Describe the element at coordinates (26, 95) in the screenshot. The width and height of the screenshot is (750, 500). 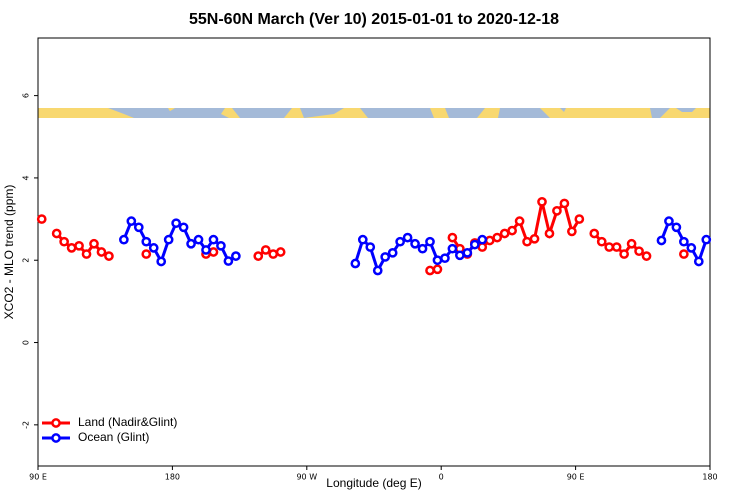
I see `y-tick-label: 6` at that location.